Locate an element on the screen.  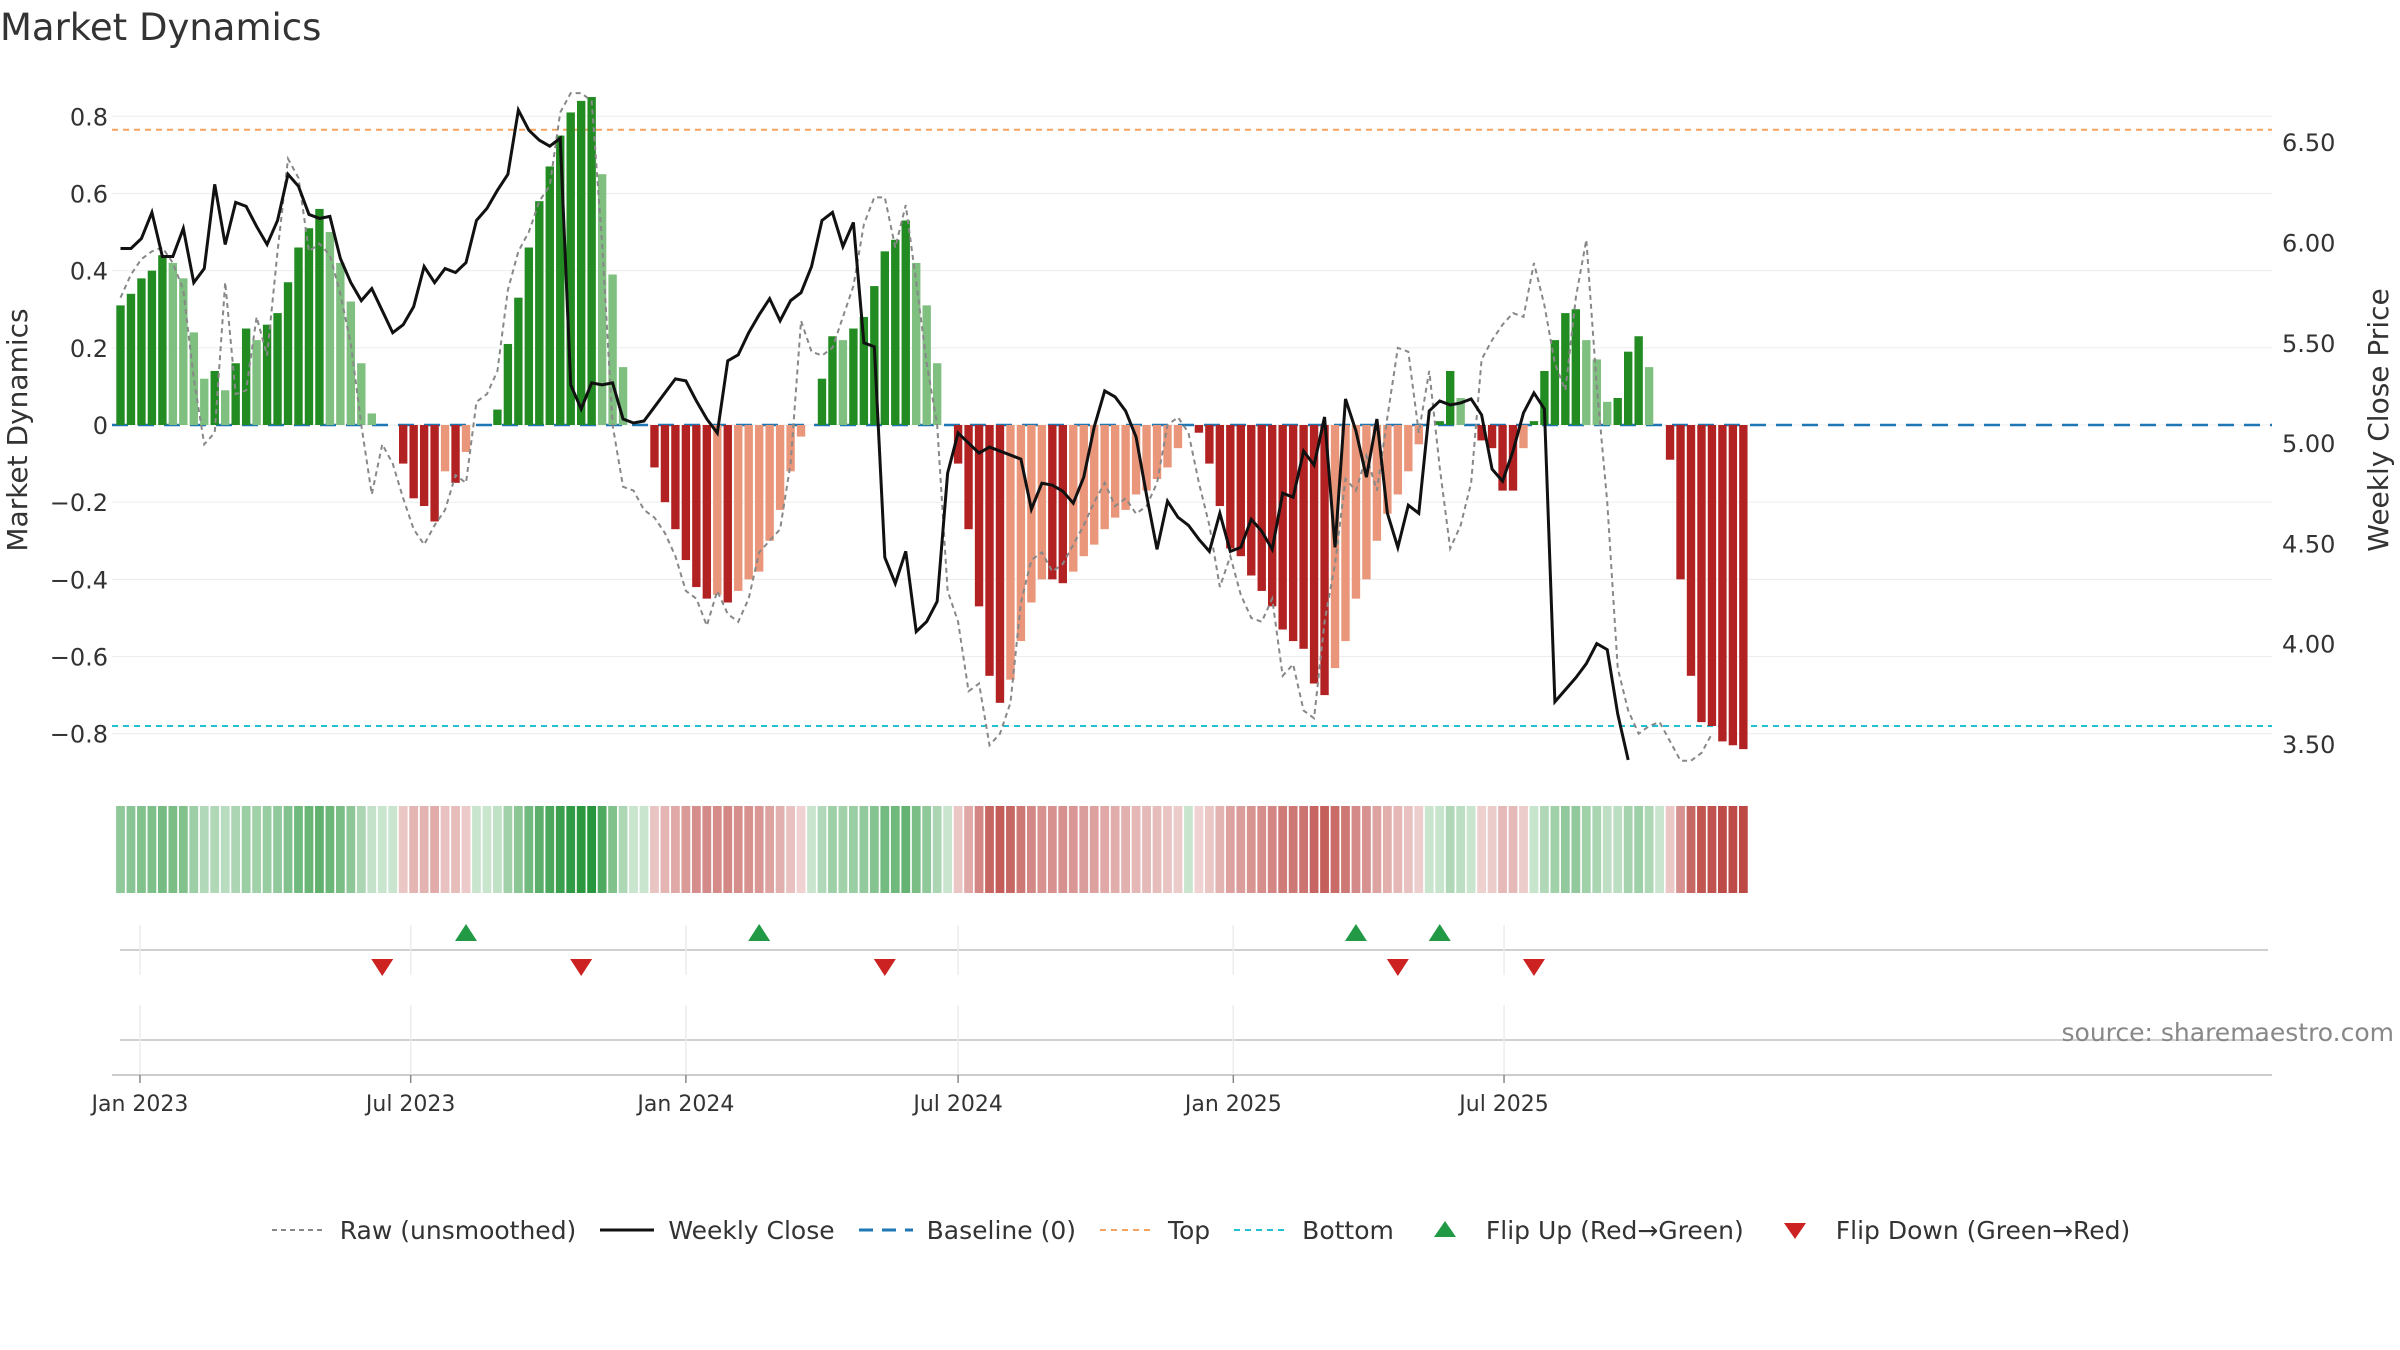
x-tick-label: Jan 2023 is located at coordinates (138, 1104).